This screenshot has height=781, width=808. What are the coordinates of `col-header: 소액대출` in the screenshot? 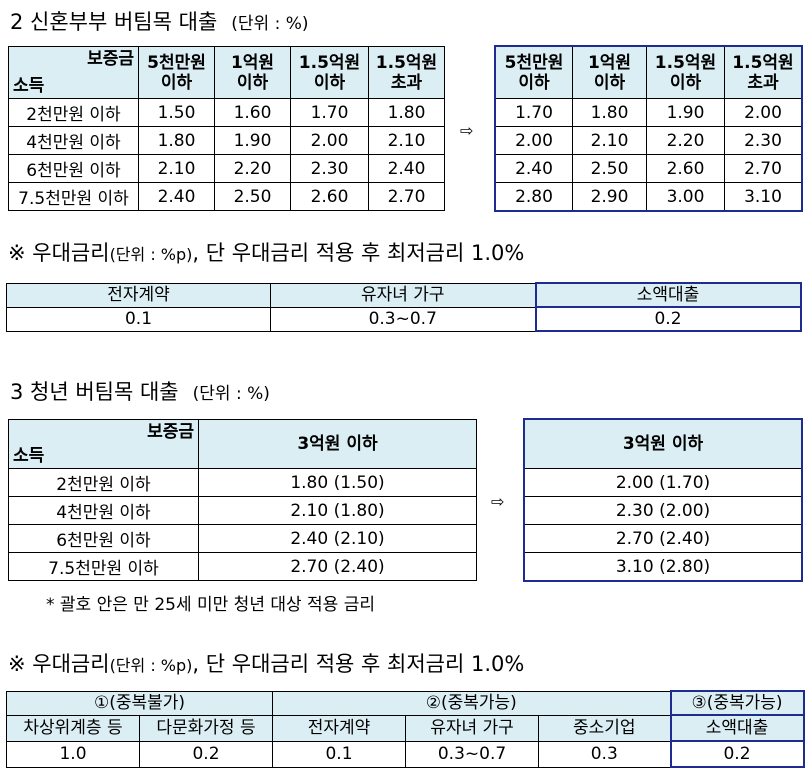 It's located at (668, 295).